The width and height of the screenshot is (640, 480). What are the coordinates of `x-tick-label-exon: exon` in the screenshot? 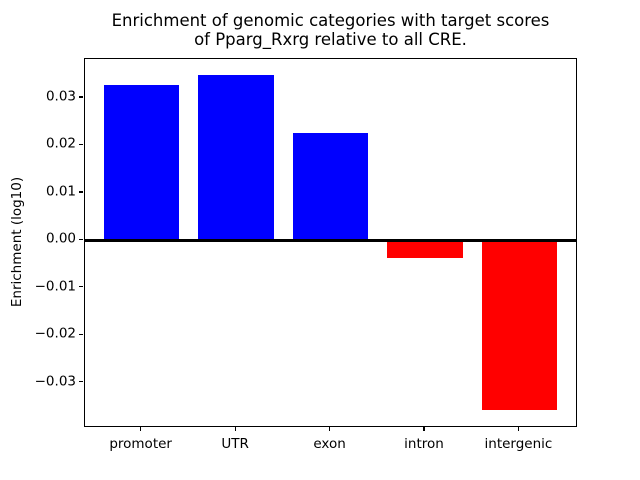 It's located at (329, 444).